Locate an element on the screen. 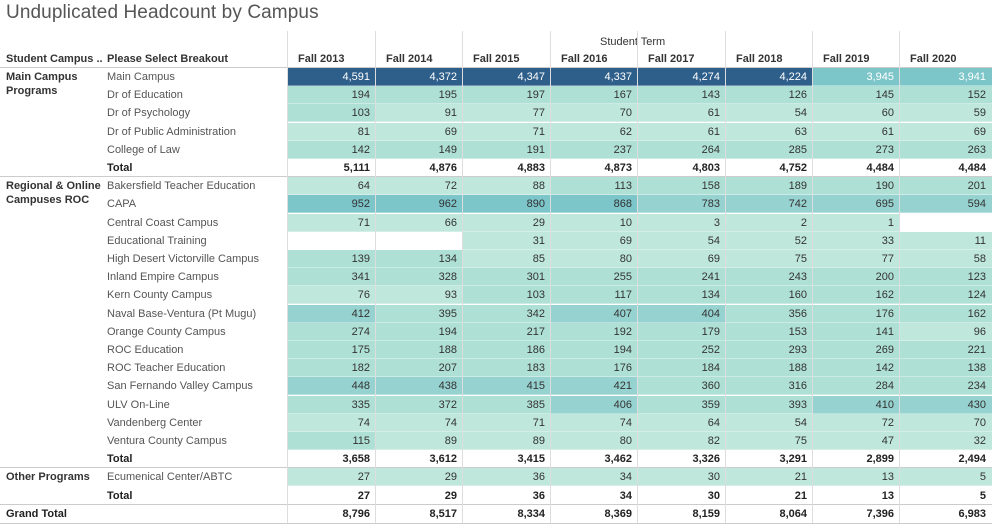 This screenshot has width=992, height=530. value-cell: 695 is located at coordinates (856, 204).